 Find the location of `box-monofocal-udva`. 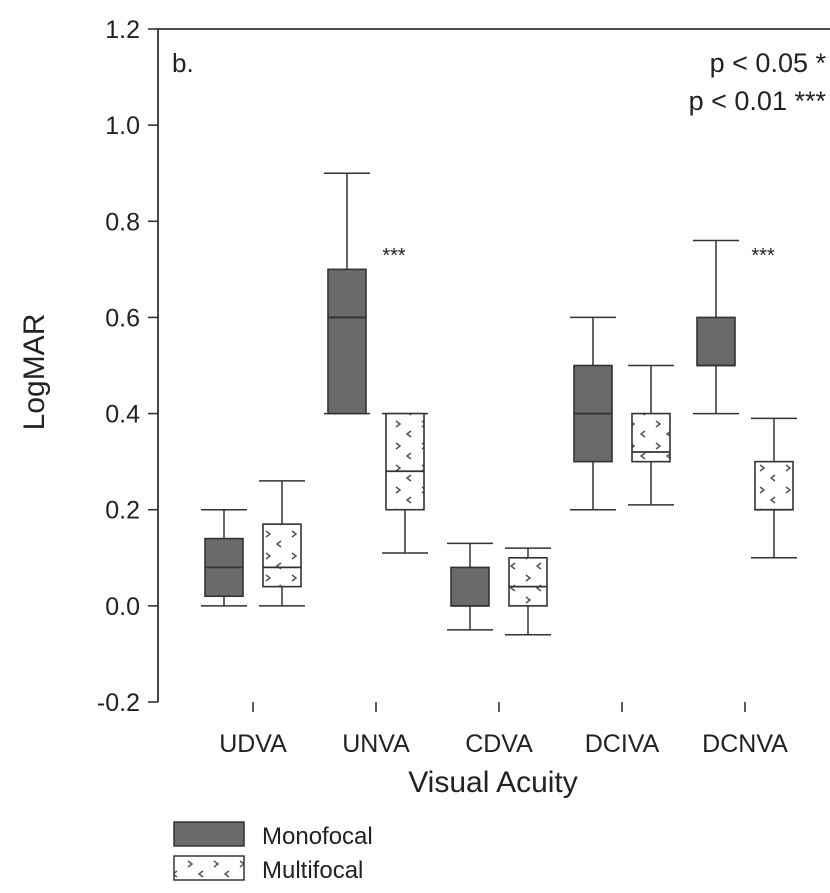

box-monofocal-udva is located at coordinates (224, 557).